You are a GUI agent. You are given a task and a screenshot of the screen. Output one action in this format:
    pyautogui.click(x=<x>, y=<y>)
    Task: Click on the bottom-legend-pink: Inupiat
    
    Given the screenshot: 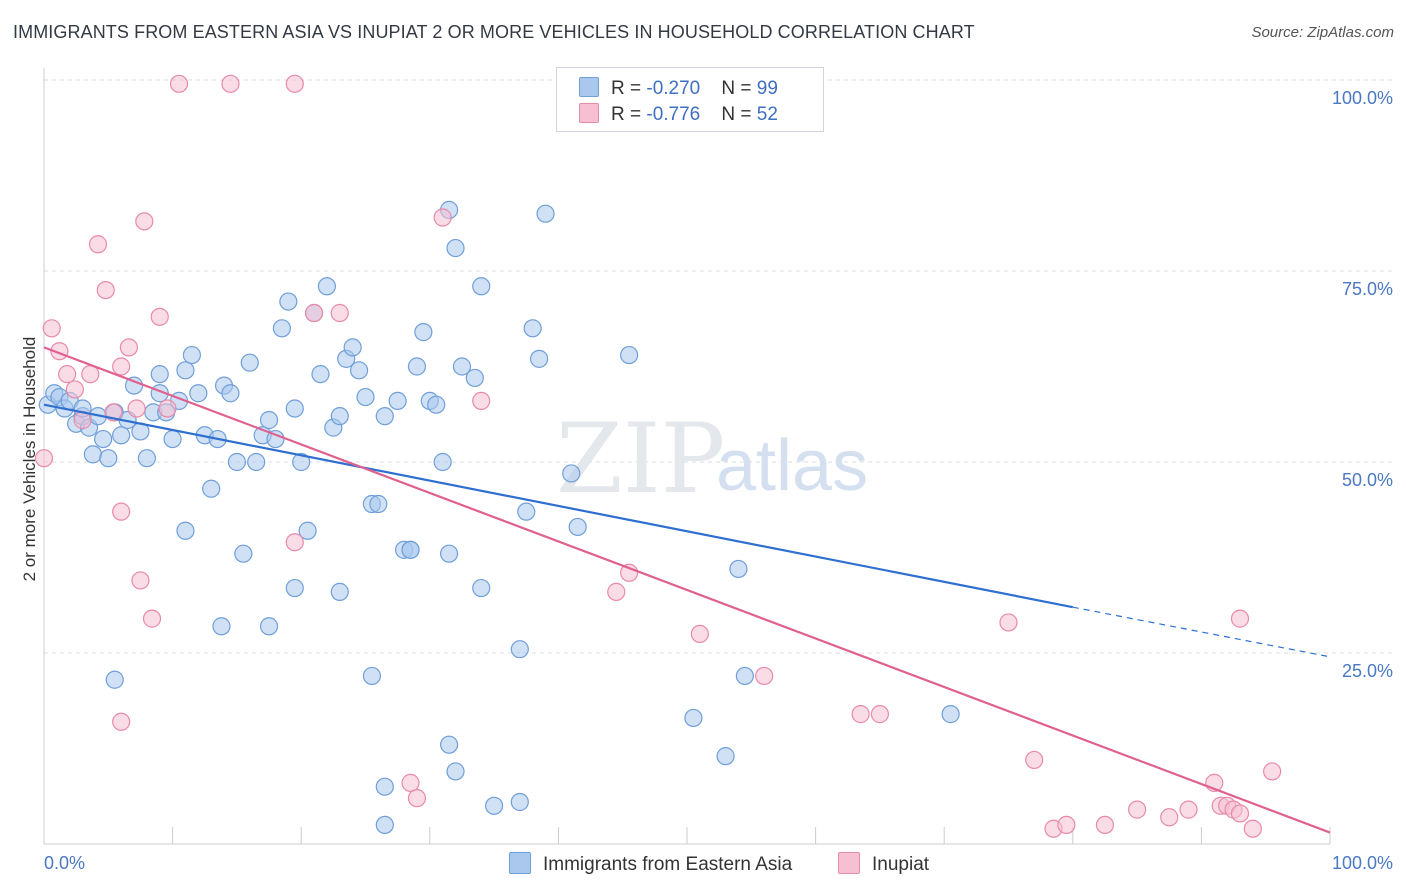 What is the action you would take?
    pyautogui.click(x=883, y=864)
    